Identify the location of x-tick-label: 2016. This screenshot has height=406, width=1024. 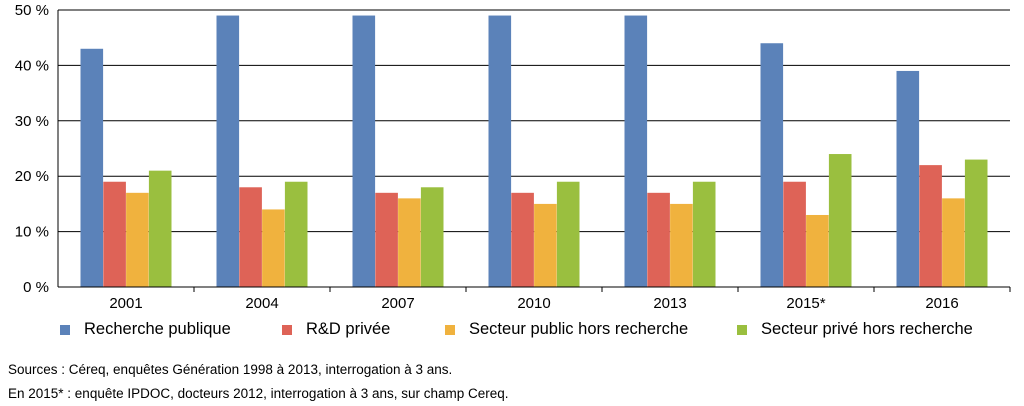
(941, 303).